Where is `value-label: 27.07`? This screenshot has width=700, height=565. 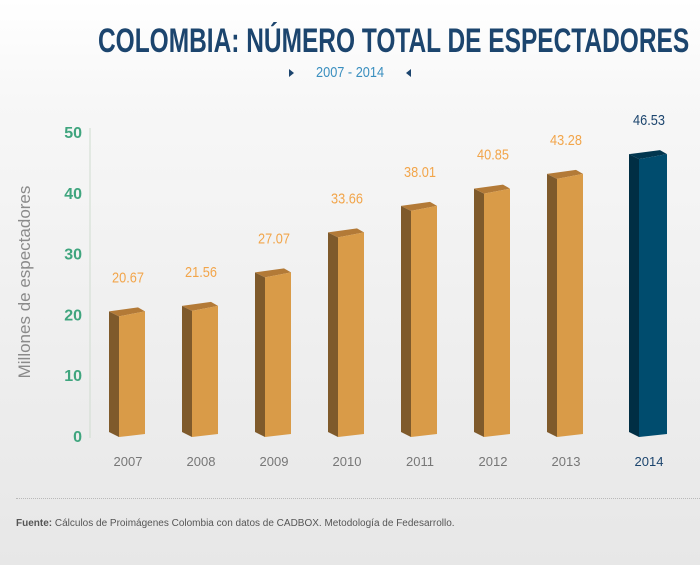
value-label: 27.07 is located at coordinates (274, 237).